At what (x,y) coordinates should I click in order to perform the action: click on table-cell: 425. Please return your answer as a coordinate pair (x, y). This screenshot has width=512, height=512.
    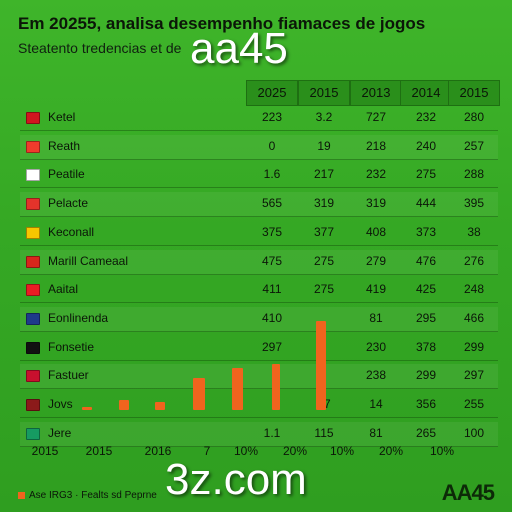
    Looking at the image, I should click on (426, 289).